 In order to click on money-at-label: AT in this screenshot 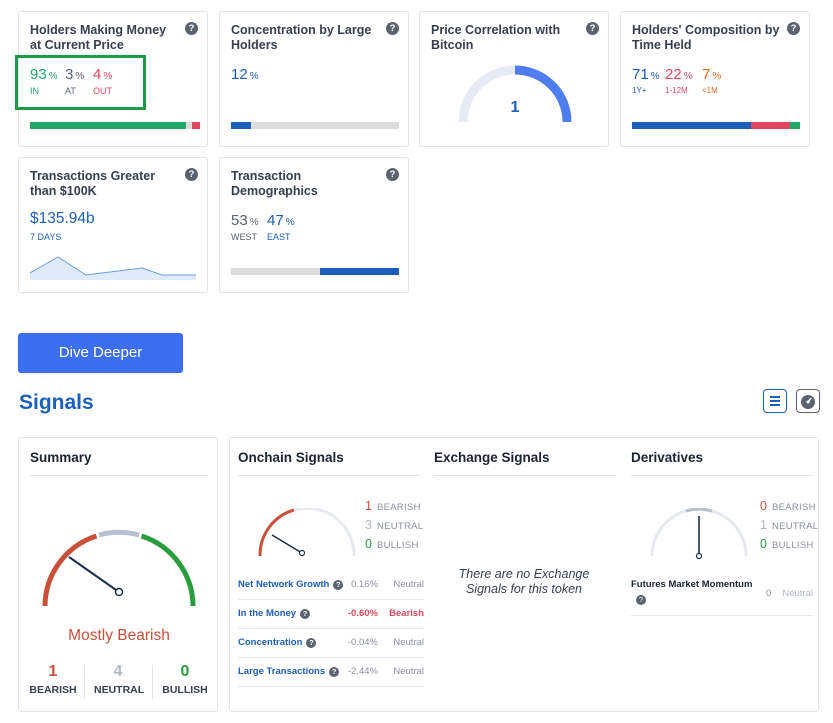, I will do `click(70, 91)`.